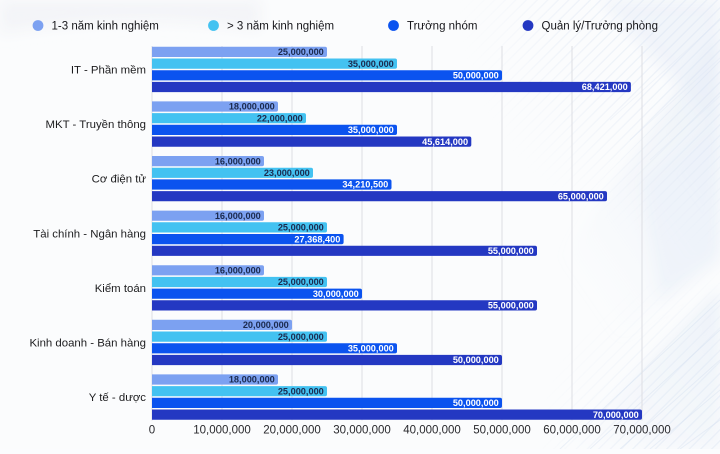  I want to click on svg-text: 0, so click(152, 431).